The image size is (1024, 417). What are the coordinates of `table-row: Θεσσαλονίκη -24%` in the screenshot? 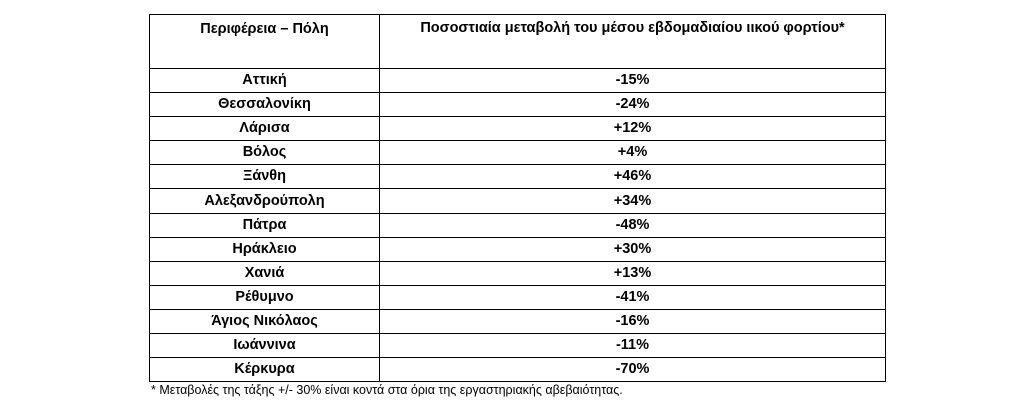 It's located at (517, 105).